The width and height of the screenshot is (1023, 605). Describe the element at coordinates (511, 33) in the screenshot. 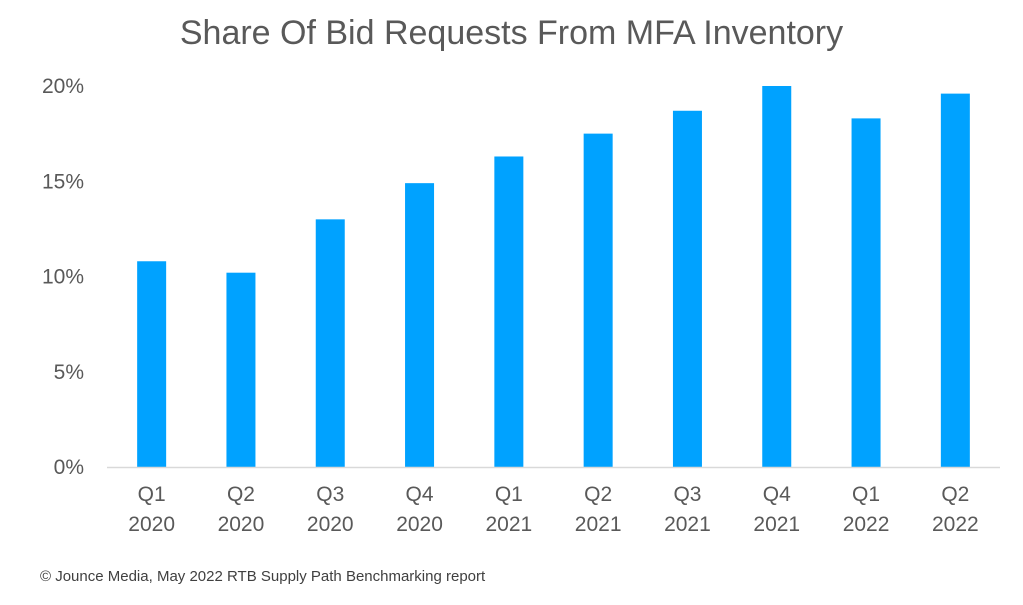

I see `chart-title: Share Of Bid Requests From MFA Inventory` at that location.